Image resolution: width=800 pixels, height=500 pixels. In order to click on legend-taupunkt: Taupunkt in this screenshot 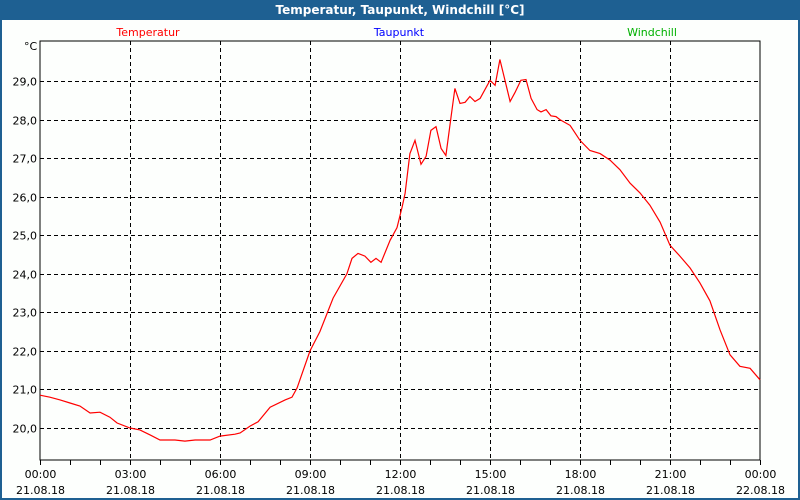, I will do `click(399, 32)`.